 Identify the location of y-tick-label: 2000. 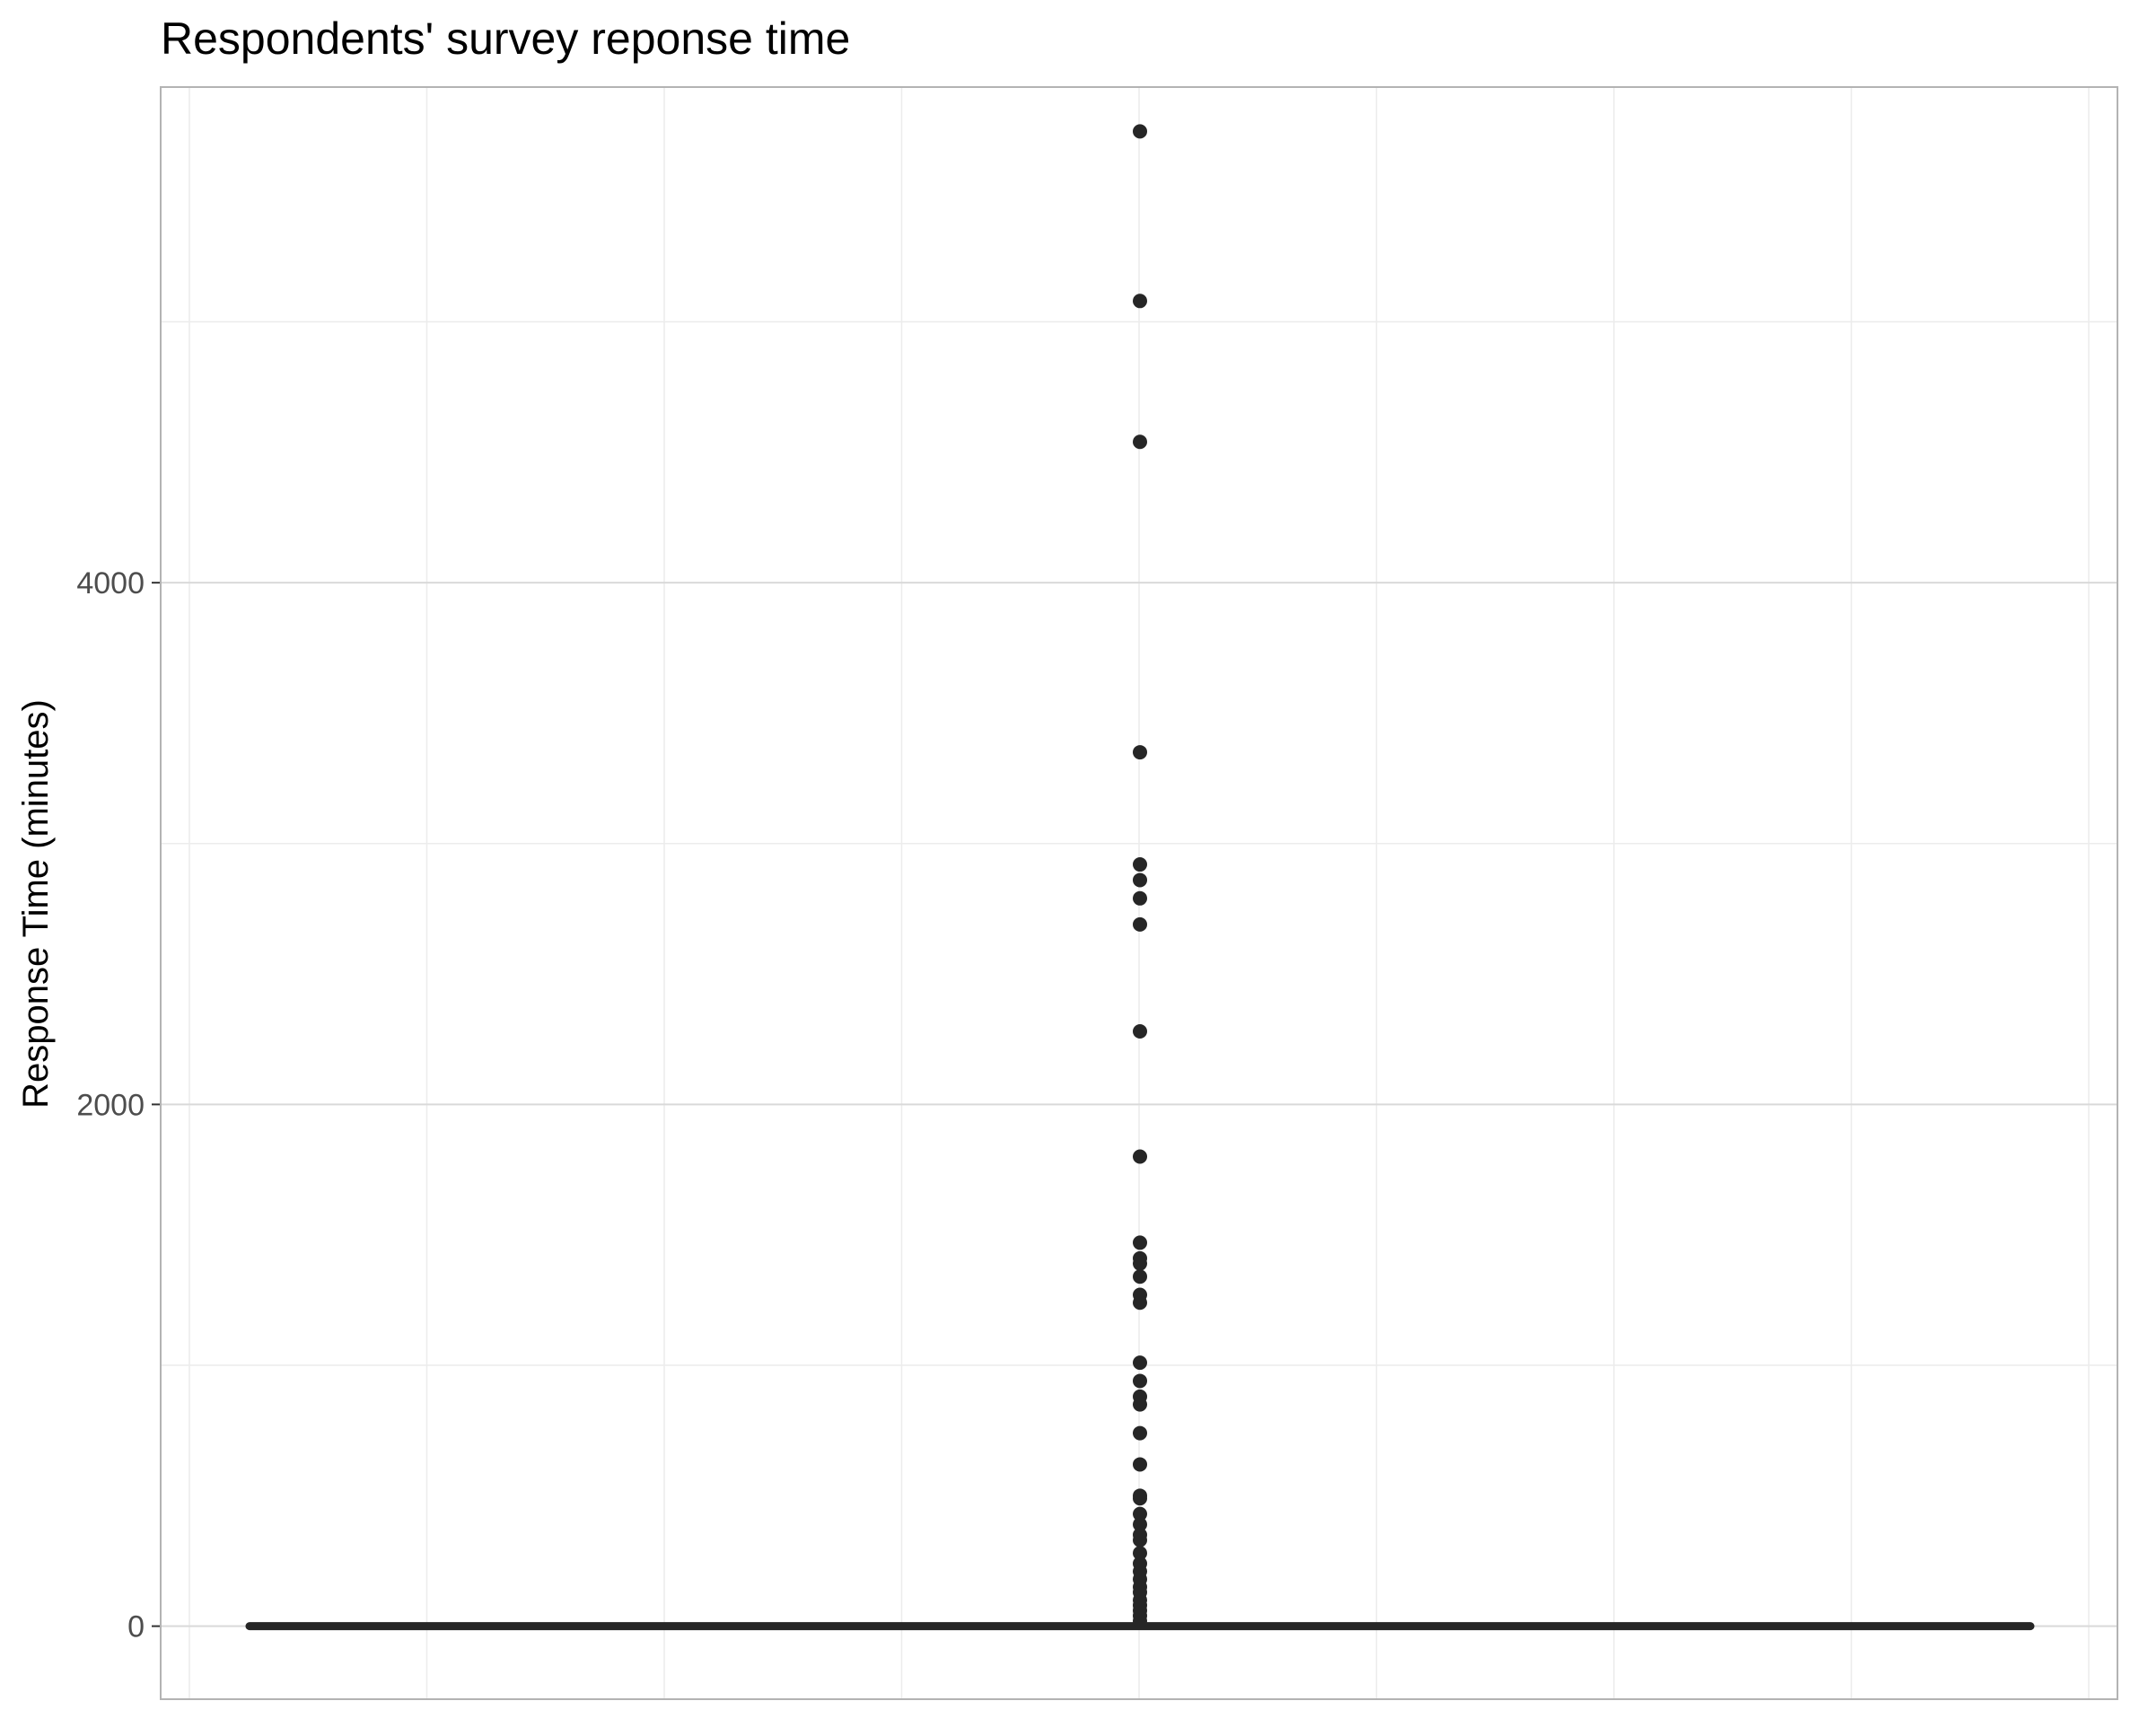
(110, 1105).